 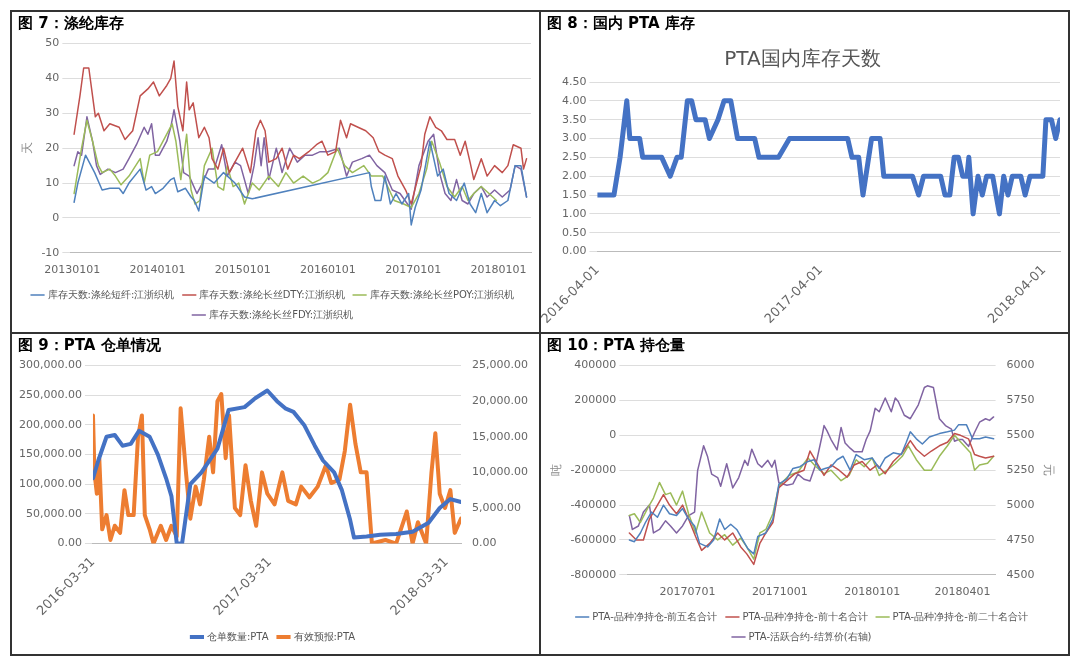 What do you see at coordinates (574, 119) in the screenshot?
I see `y-tick-label: 3.50` at bounding box center [574, 119].